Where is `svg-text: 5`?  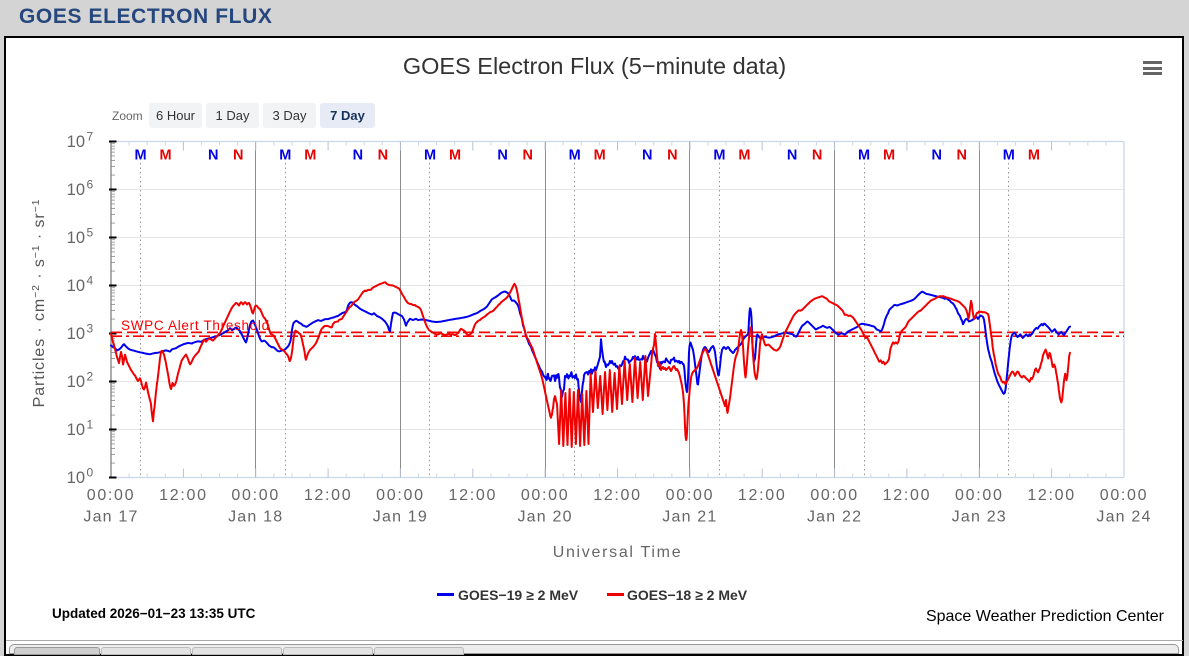
svg-text: 5 is located at coordinates (90, 233).